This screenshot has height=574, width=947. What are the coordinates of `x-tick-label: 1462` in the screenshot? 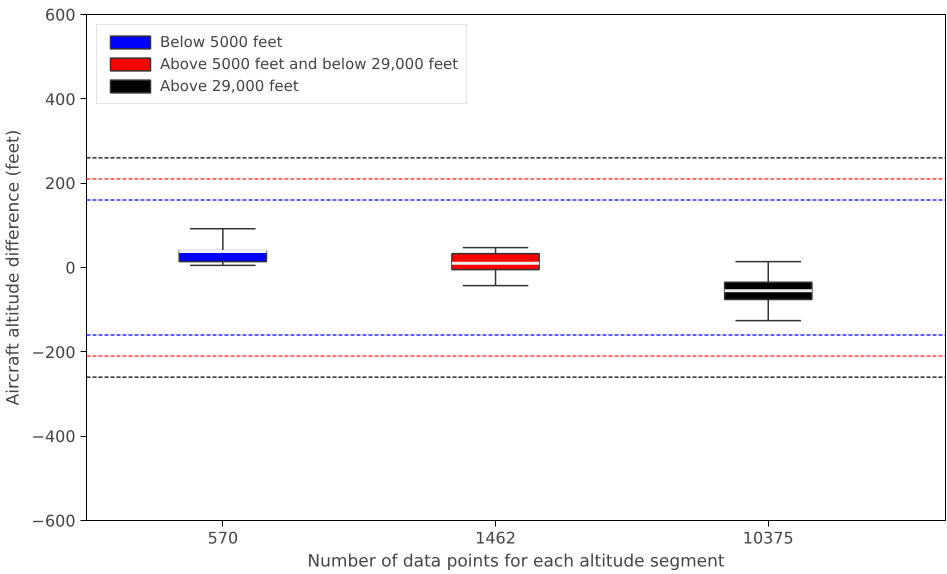 It's located at (495, 538).